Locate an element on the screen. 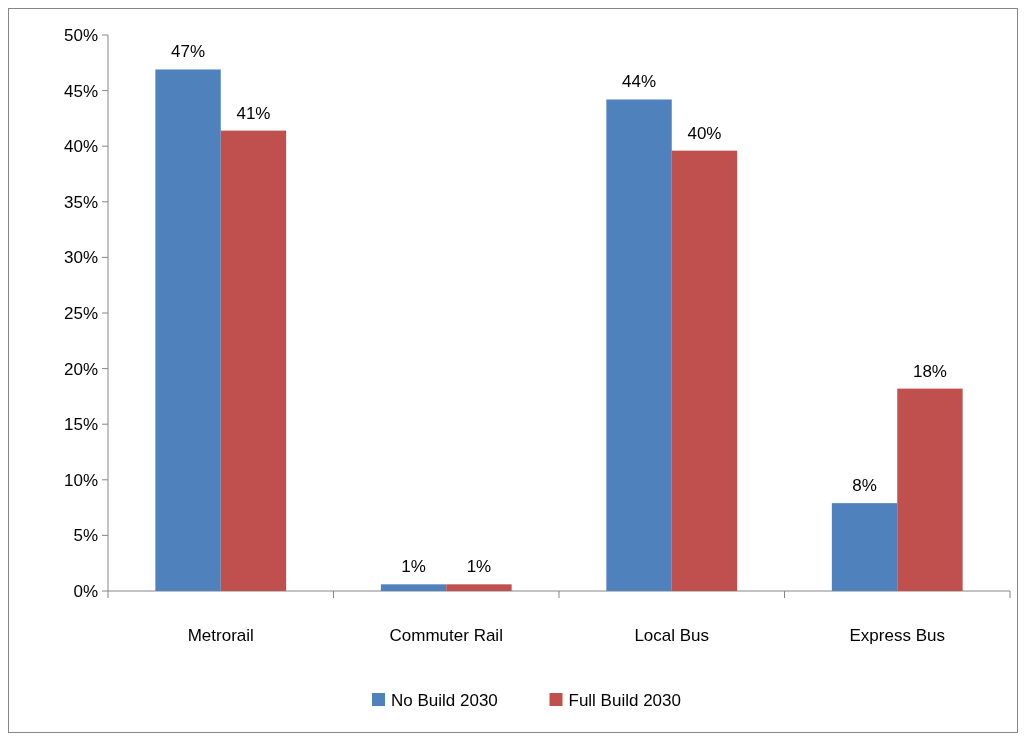  legend-label: No Build 2030 is located at coordinates (444, 700).